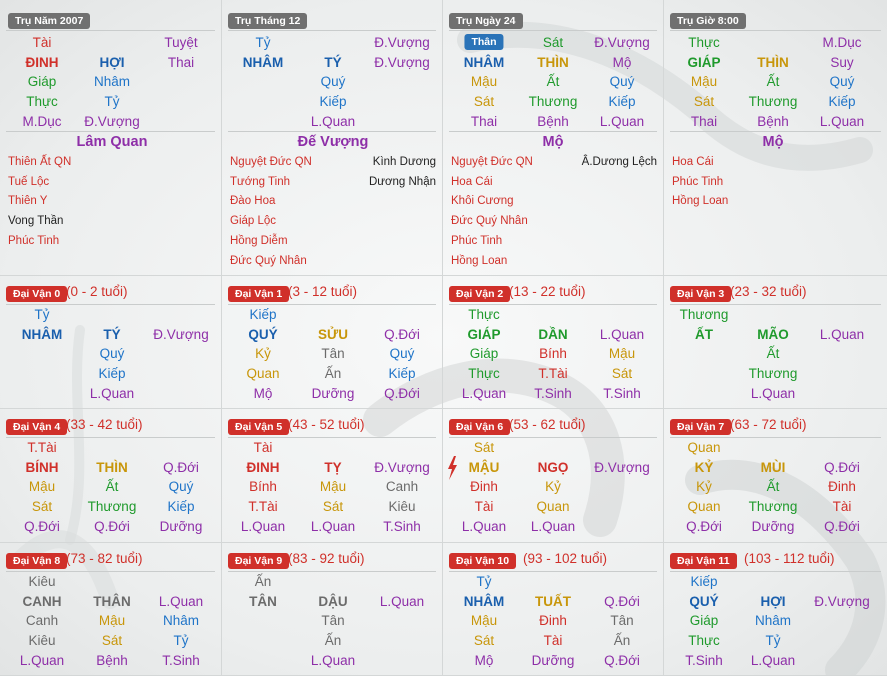 Image resolution: width=887 pixels, height=676 pixels. Describe the element at coordinates (112, 660) in the screenshot. I see `cell-branch-row4: Bệnh` at that location.